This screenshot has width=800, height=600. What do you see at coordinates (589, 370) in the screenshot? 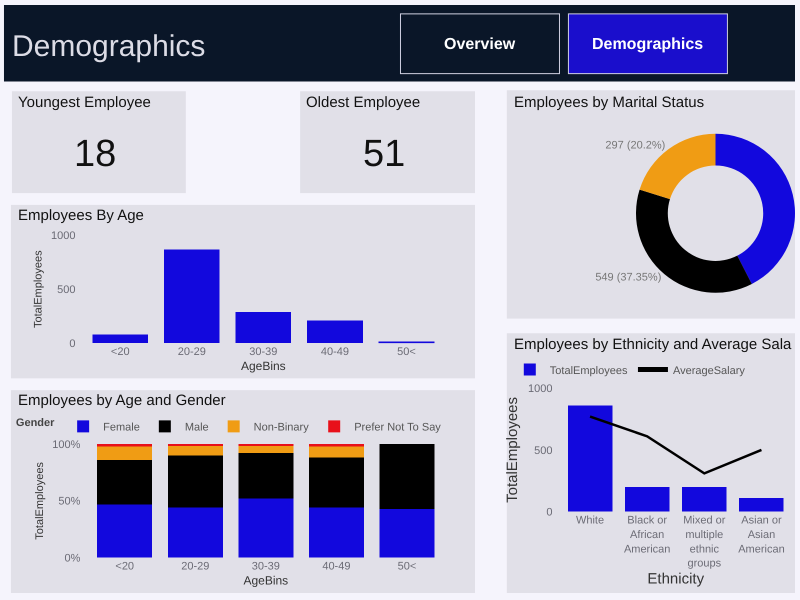
I see `legend-label: TotalEmployees` at bounding box center [589, 370].